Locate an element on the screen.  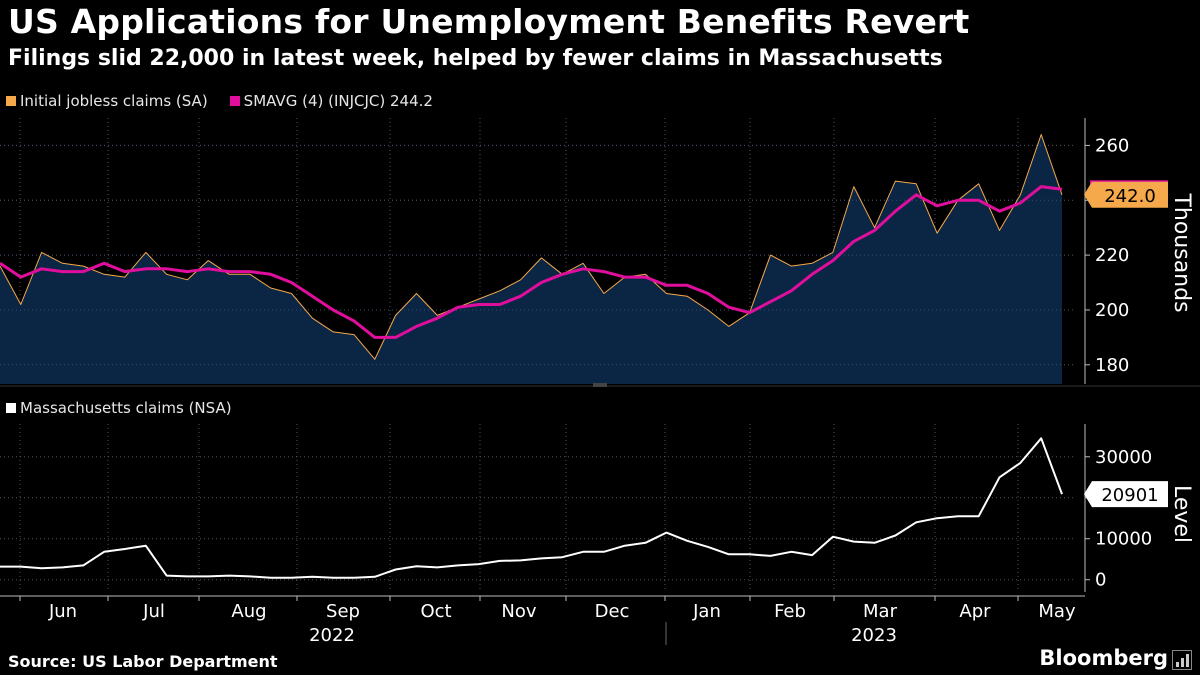
legend-swatch-smavg is located at coordinates (234, 101).